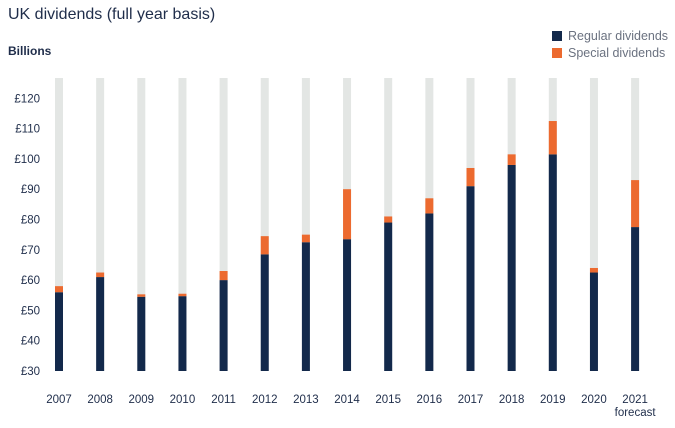  I want to click on y-tick-label: £70, so click(30, 251).